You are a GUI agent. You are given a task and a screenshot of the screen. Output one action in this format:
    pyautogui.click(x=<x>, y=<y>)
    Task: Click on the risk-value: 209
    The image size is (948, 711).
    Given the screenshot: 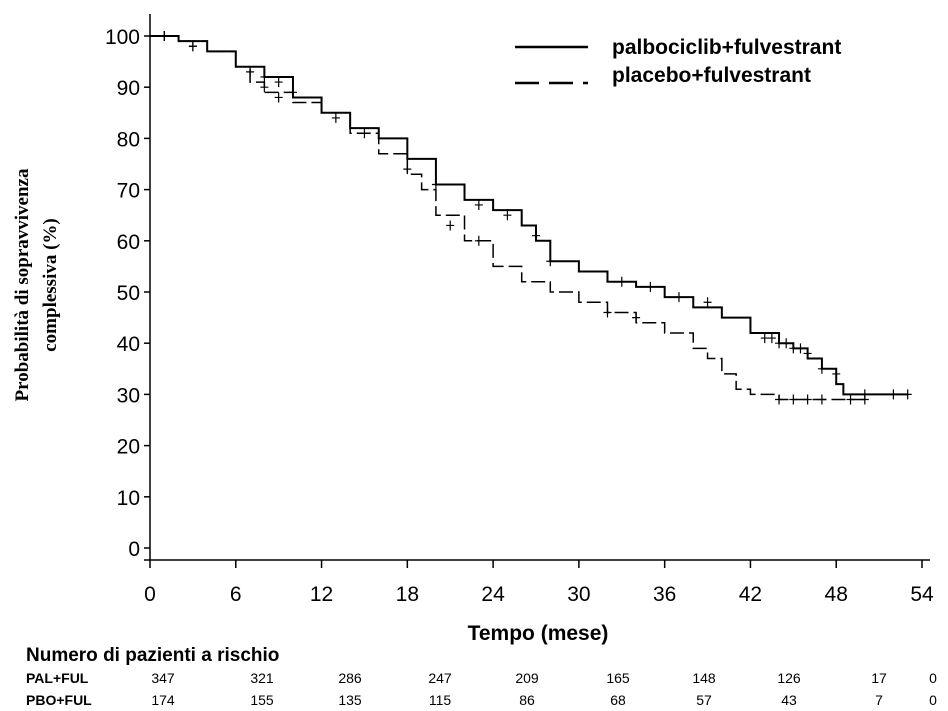 What is the action you would take?
    pyautogui.click(x=527, y=678)
    